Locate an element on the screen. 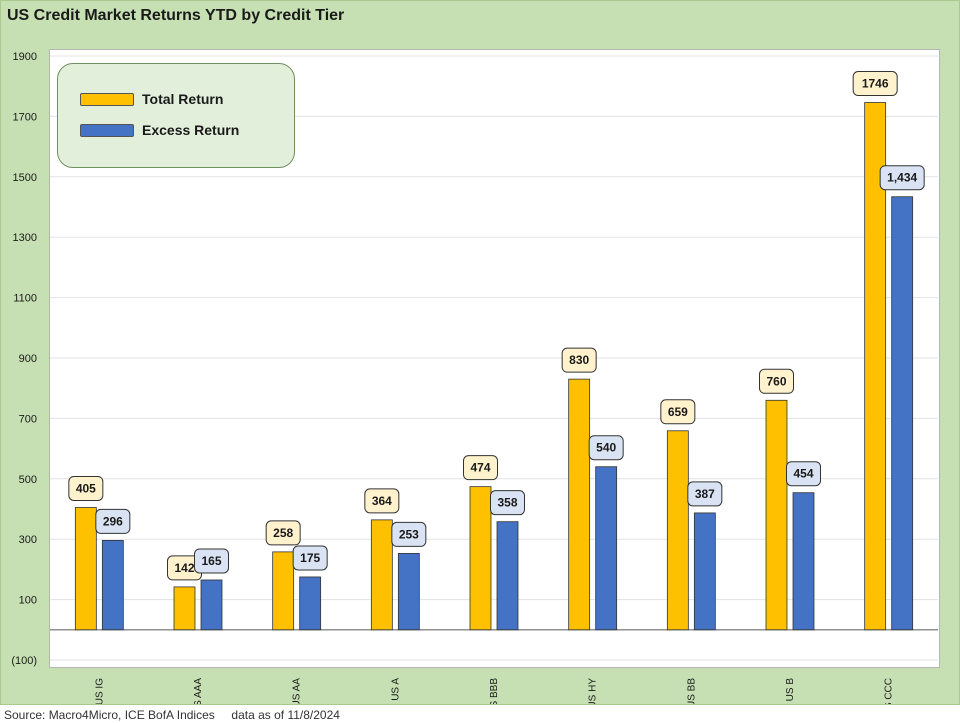  data-label: 165 is located at coordinates (211, 561).